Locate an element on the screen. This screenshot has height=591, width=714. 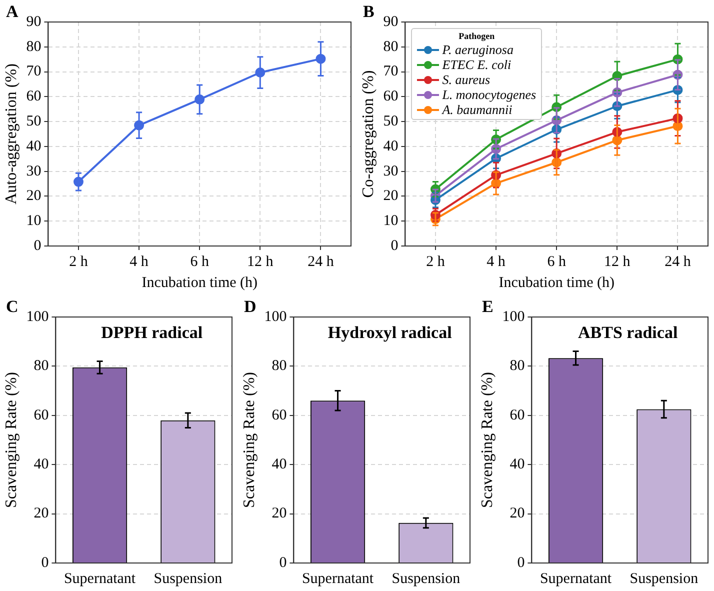
y-axis-title: Auto-aggregation (%) is located at coordinates (11, 134).